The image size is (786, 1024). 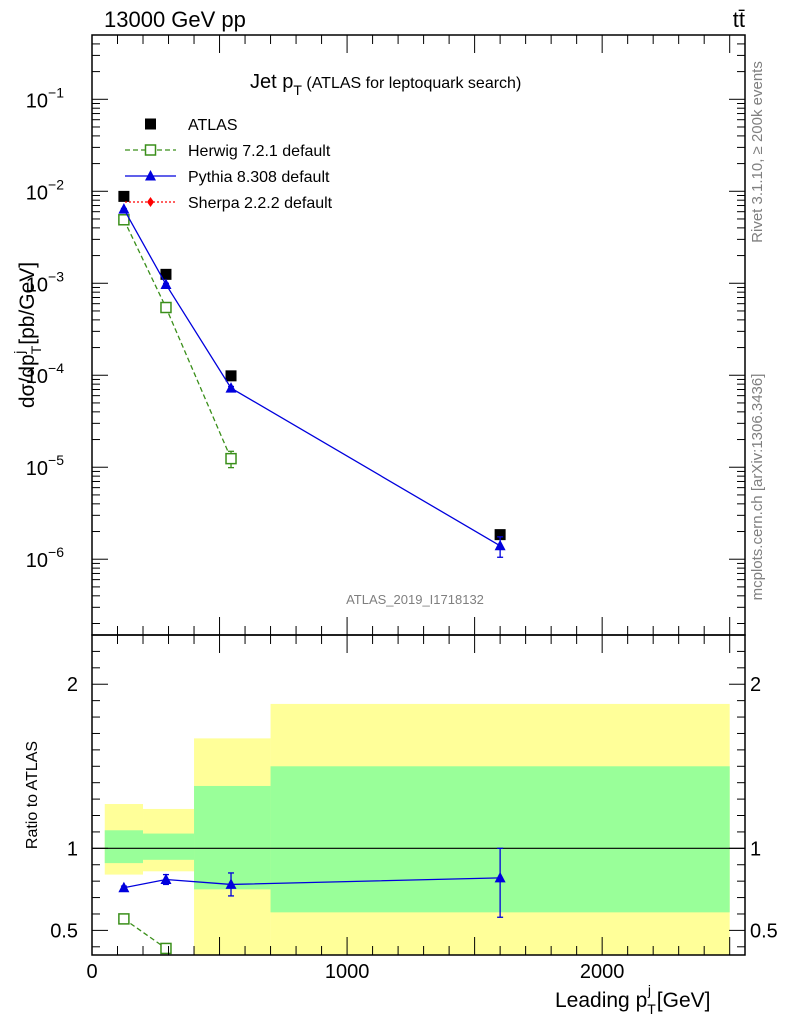 What do you see at coordinates (45, 98) in the screenshot?
I see `y-tick-label: 10⁻¹` at bounding box center [45, 98].